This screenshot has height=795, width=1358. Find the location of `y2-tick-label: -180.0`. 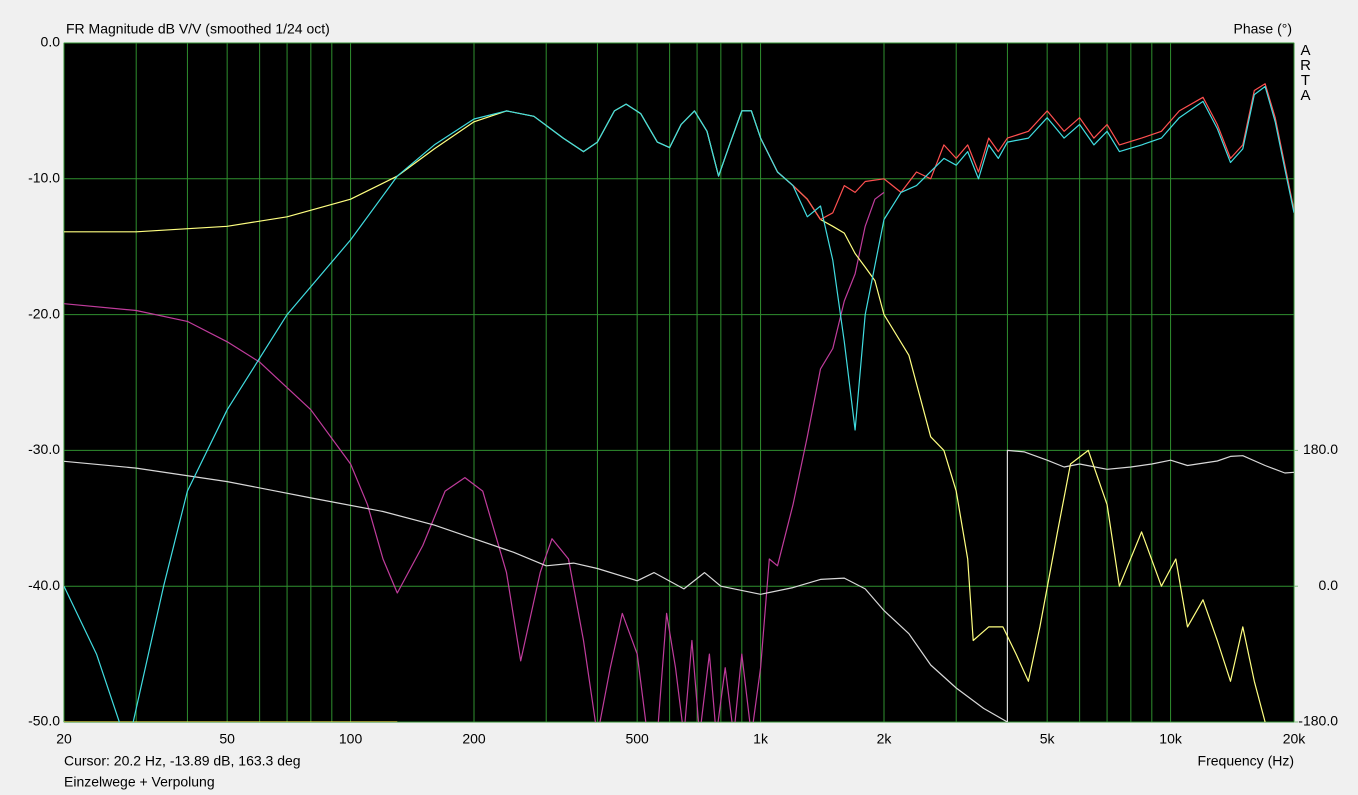

y2-tick-label: -180.0 is located at coordinates (1318, 721).